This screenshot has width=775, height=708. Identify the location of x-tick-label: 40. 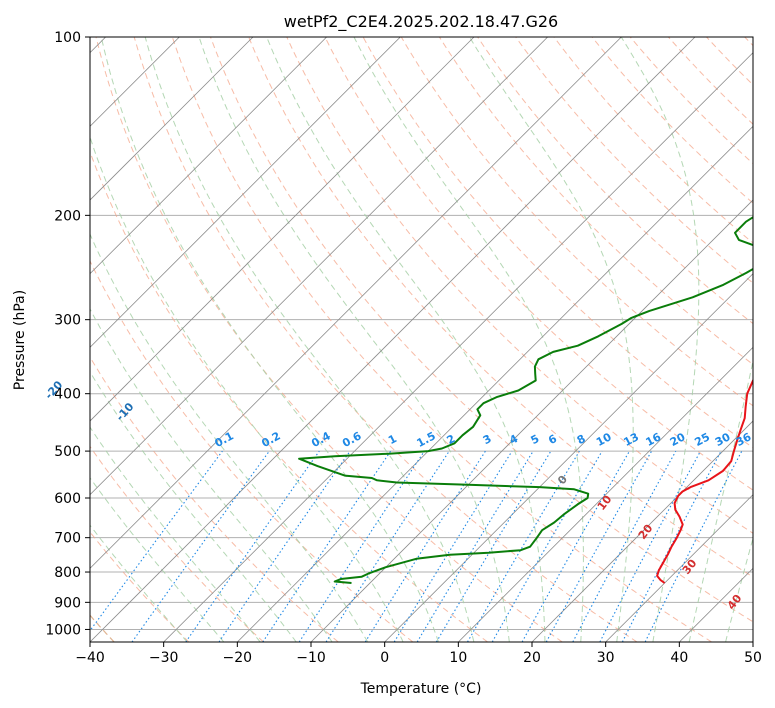
(679, 658).